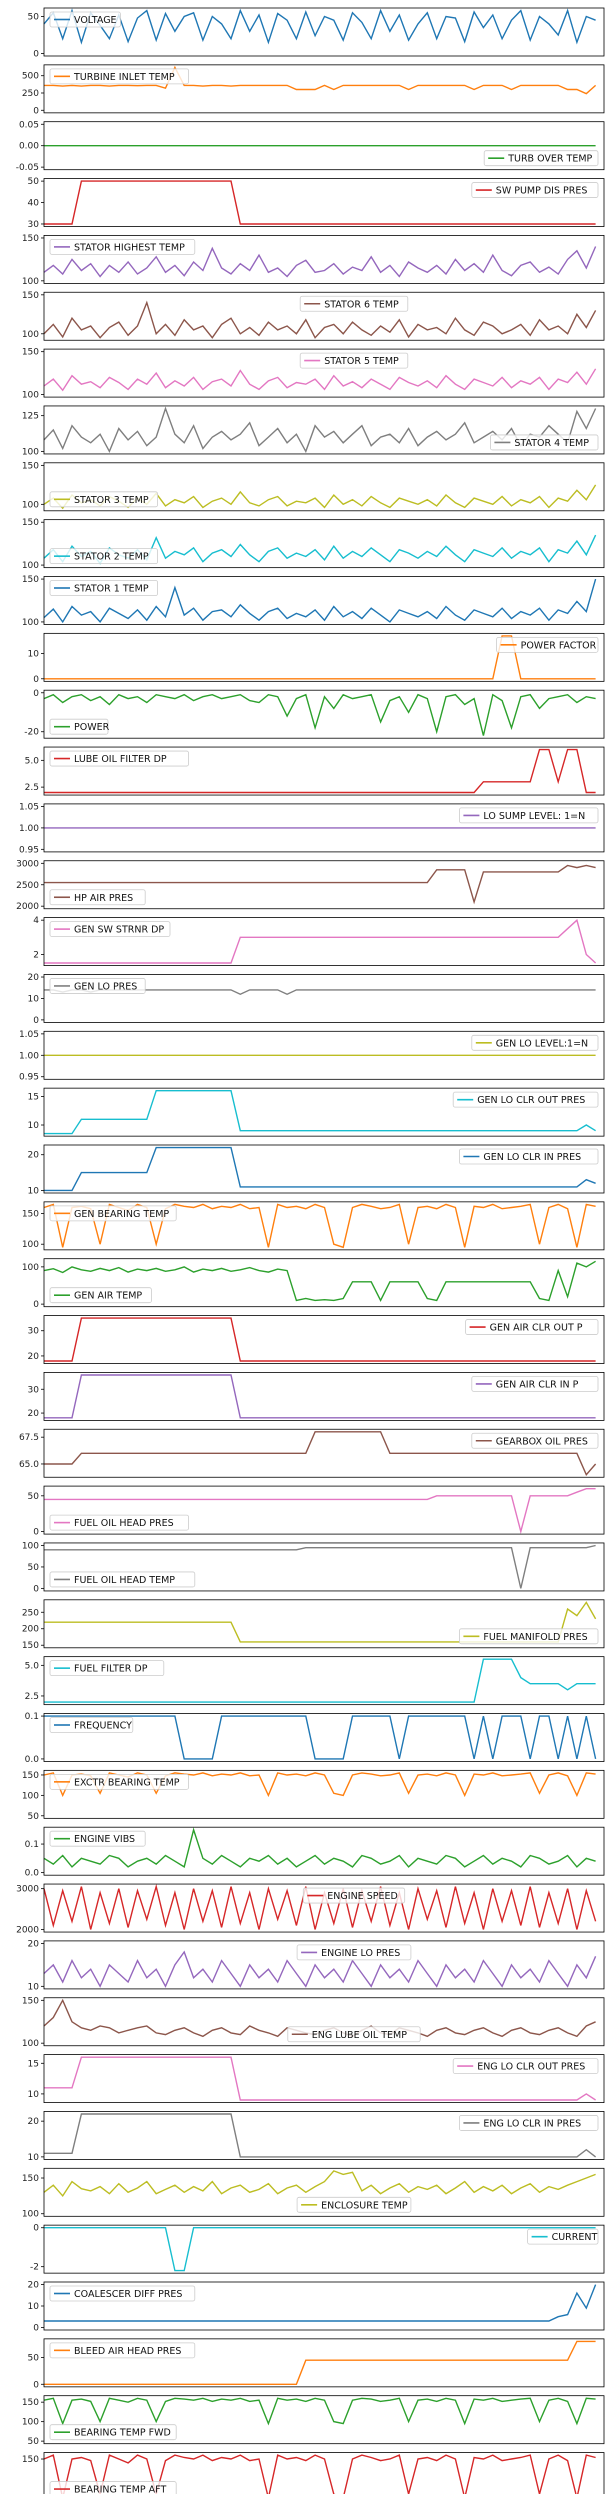  Describe the element at coordinates (575, 2237) in the screenshot. I see `legend-label: CURRENT` at that location.